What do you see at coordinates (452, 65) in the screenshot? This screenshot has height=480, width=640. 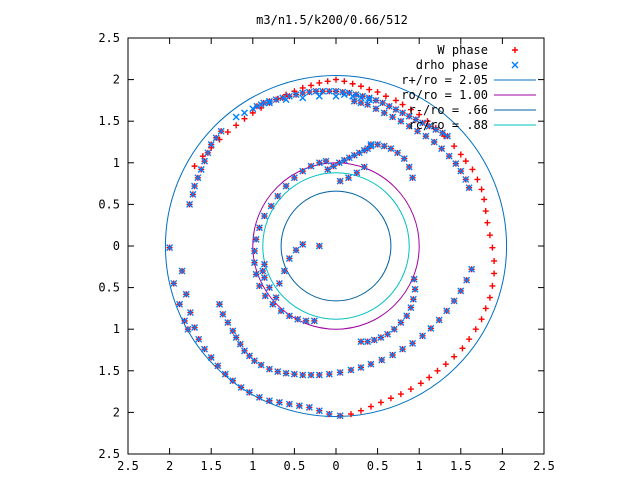 I see `legend-label: drho phase` at bounding box center [452, 65].